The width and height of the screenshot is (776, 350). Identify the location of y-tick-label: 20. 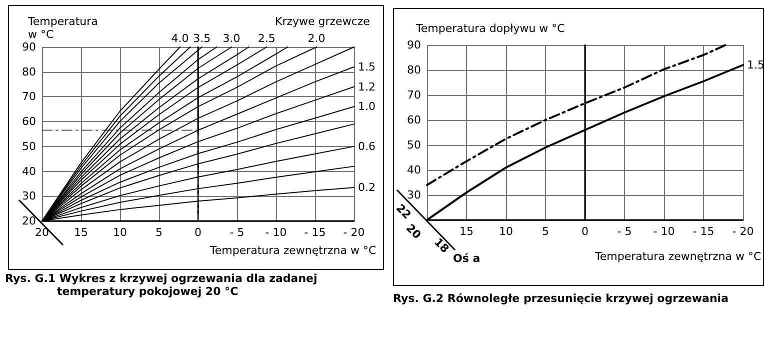
(29, 221).